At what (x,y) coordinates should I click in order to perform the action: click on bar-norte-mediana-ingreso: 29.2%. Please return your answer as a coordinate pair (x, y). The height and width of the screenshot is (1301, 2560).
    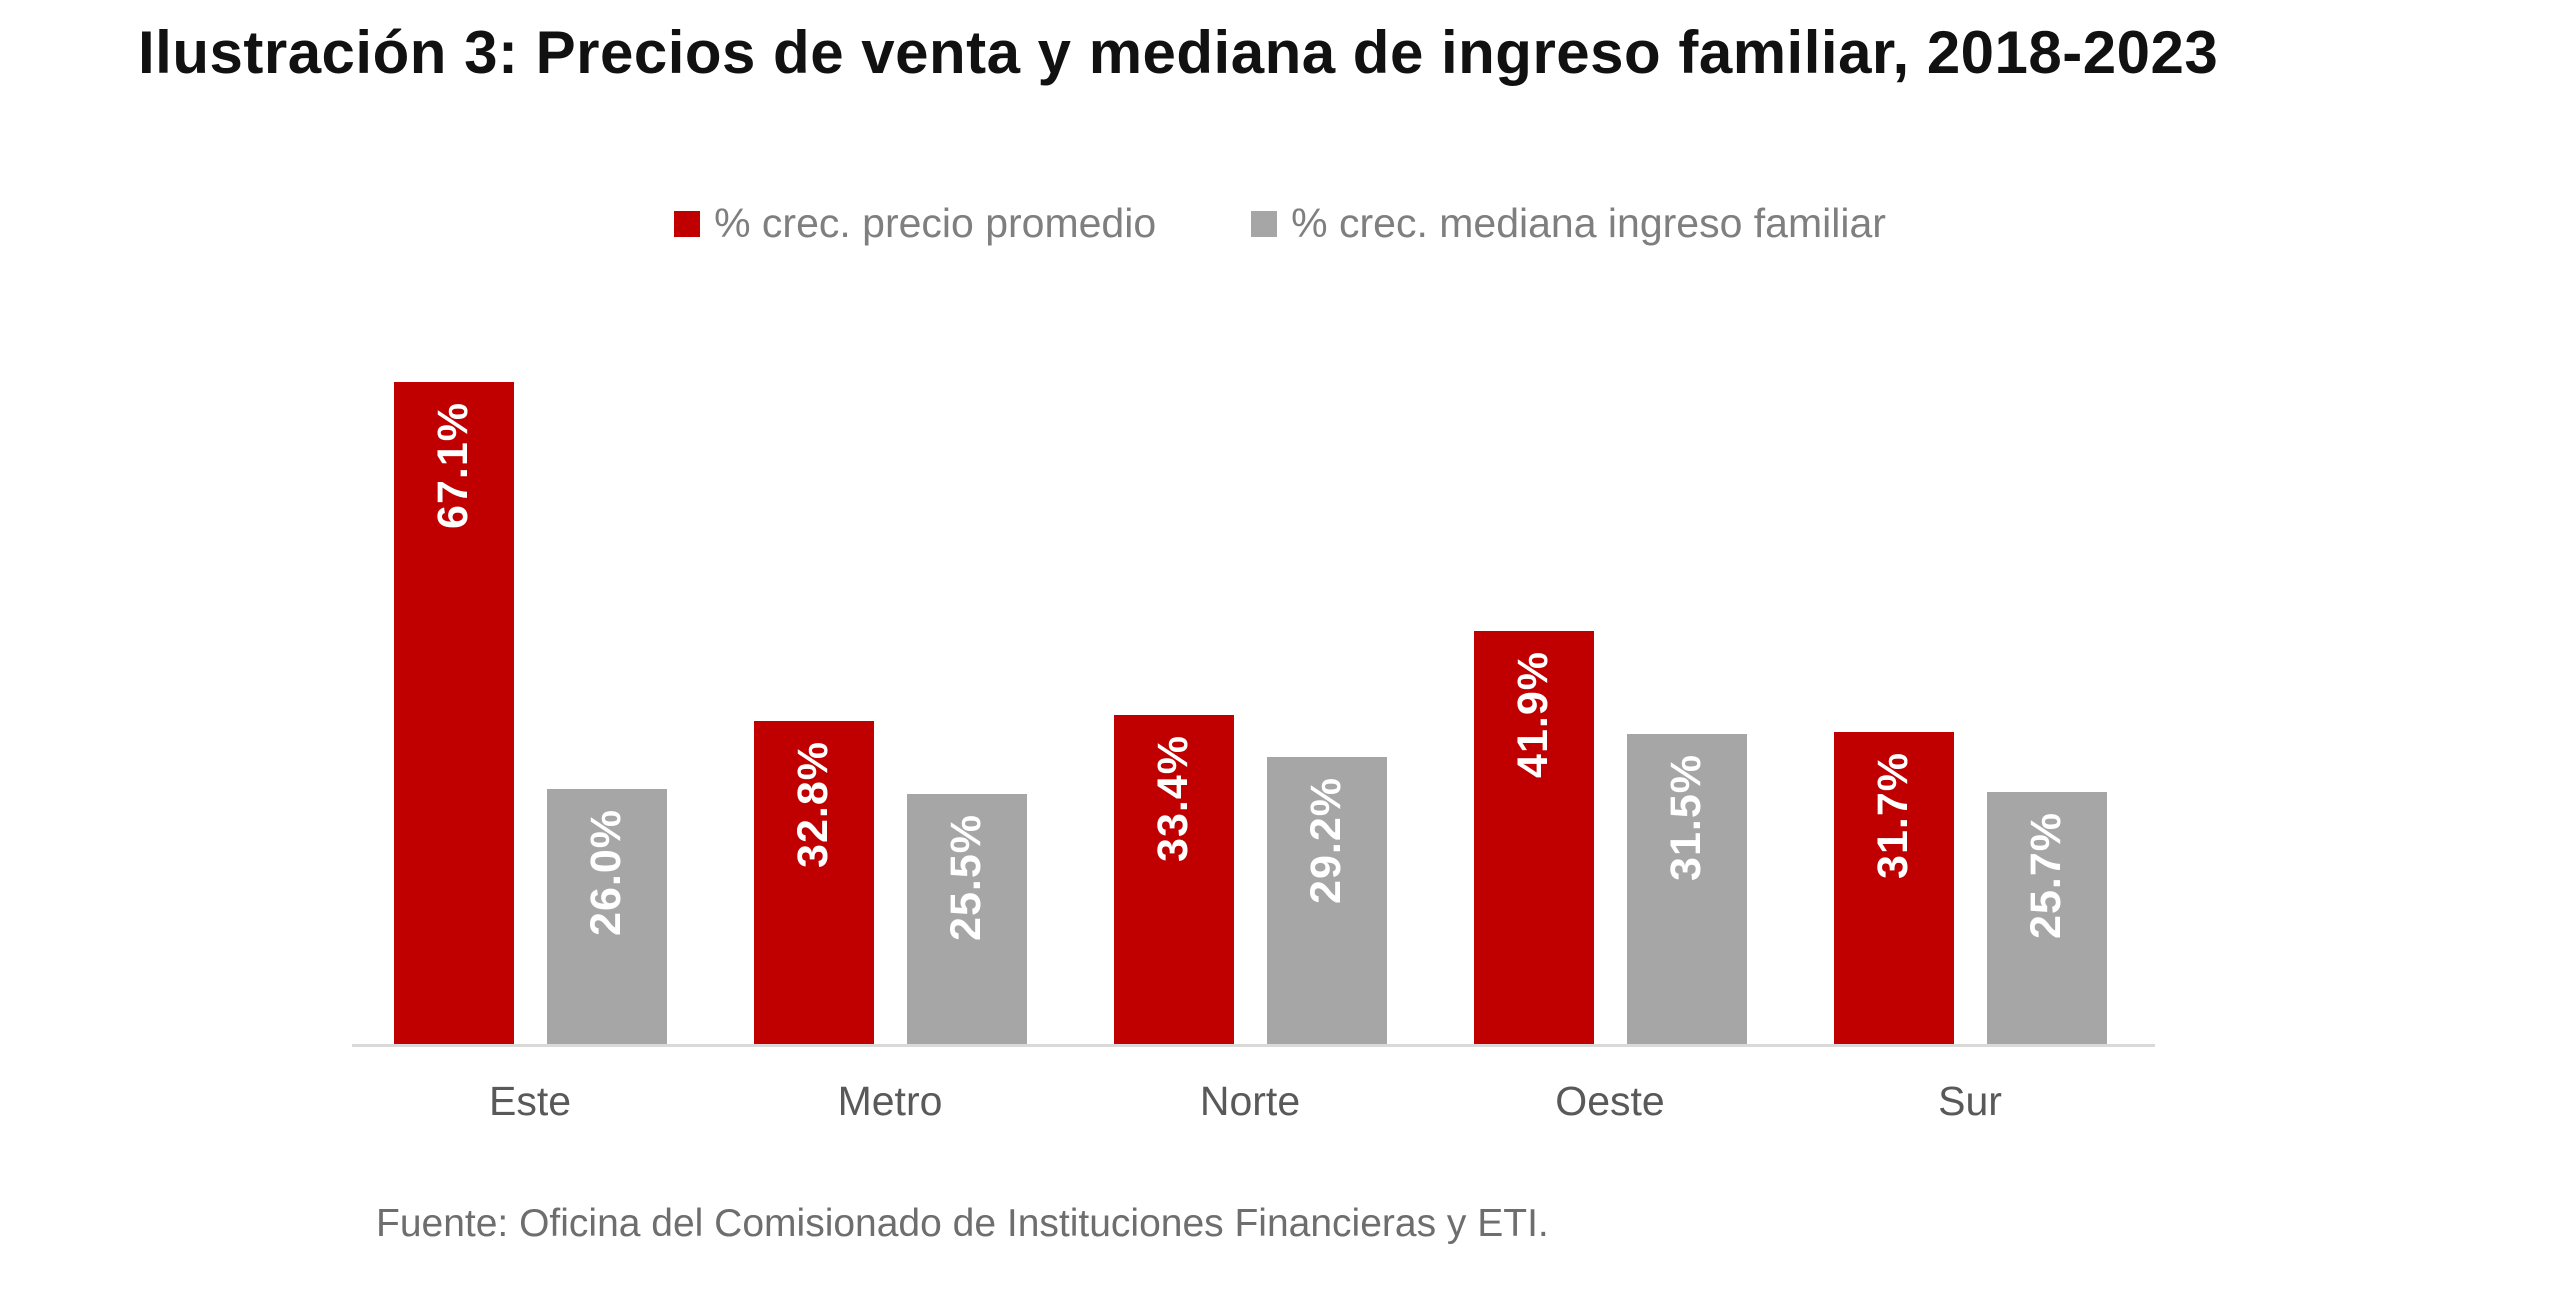
    Looking at the image, I should click on (1326, 901).